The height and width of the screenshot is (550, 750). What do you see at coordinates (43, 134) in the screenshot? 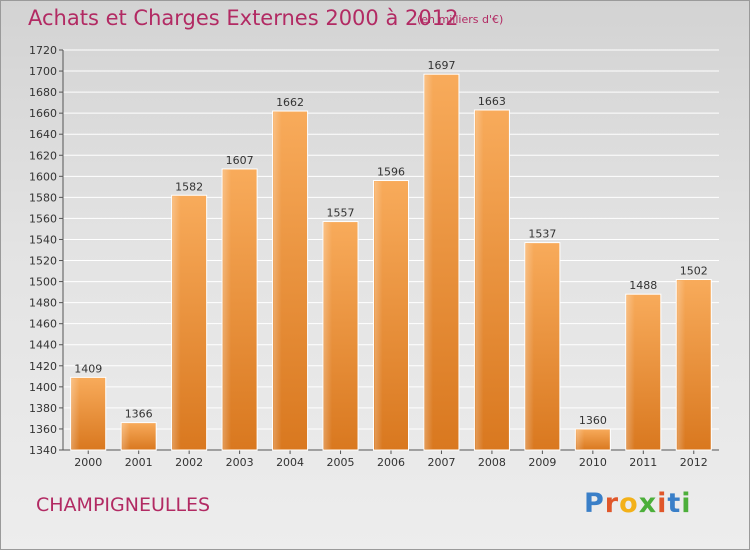
I see `y-tick-label: 1640` at bounding box center [43, 134].